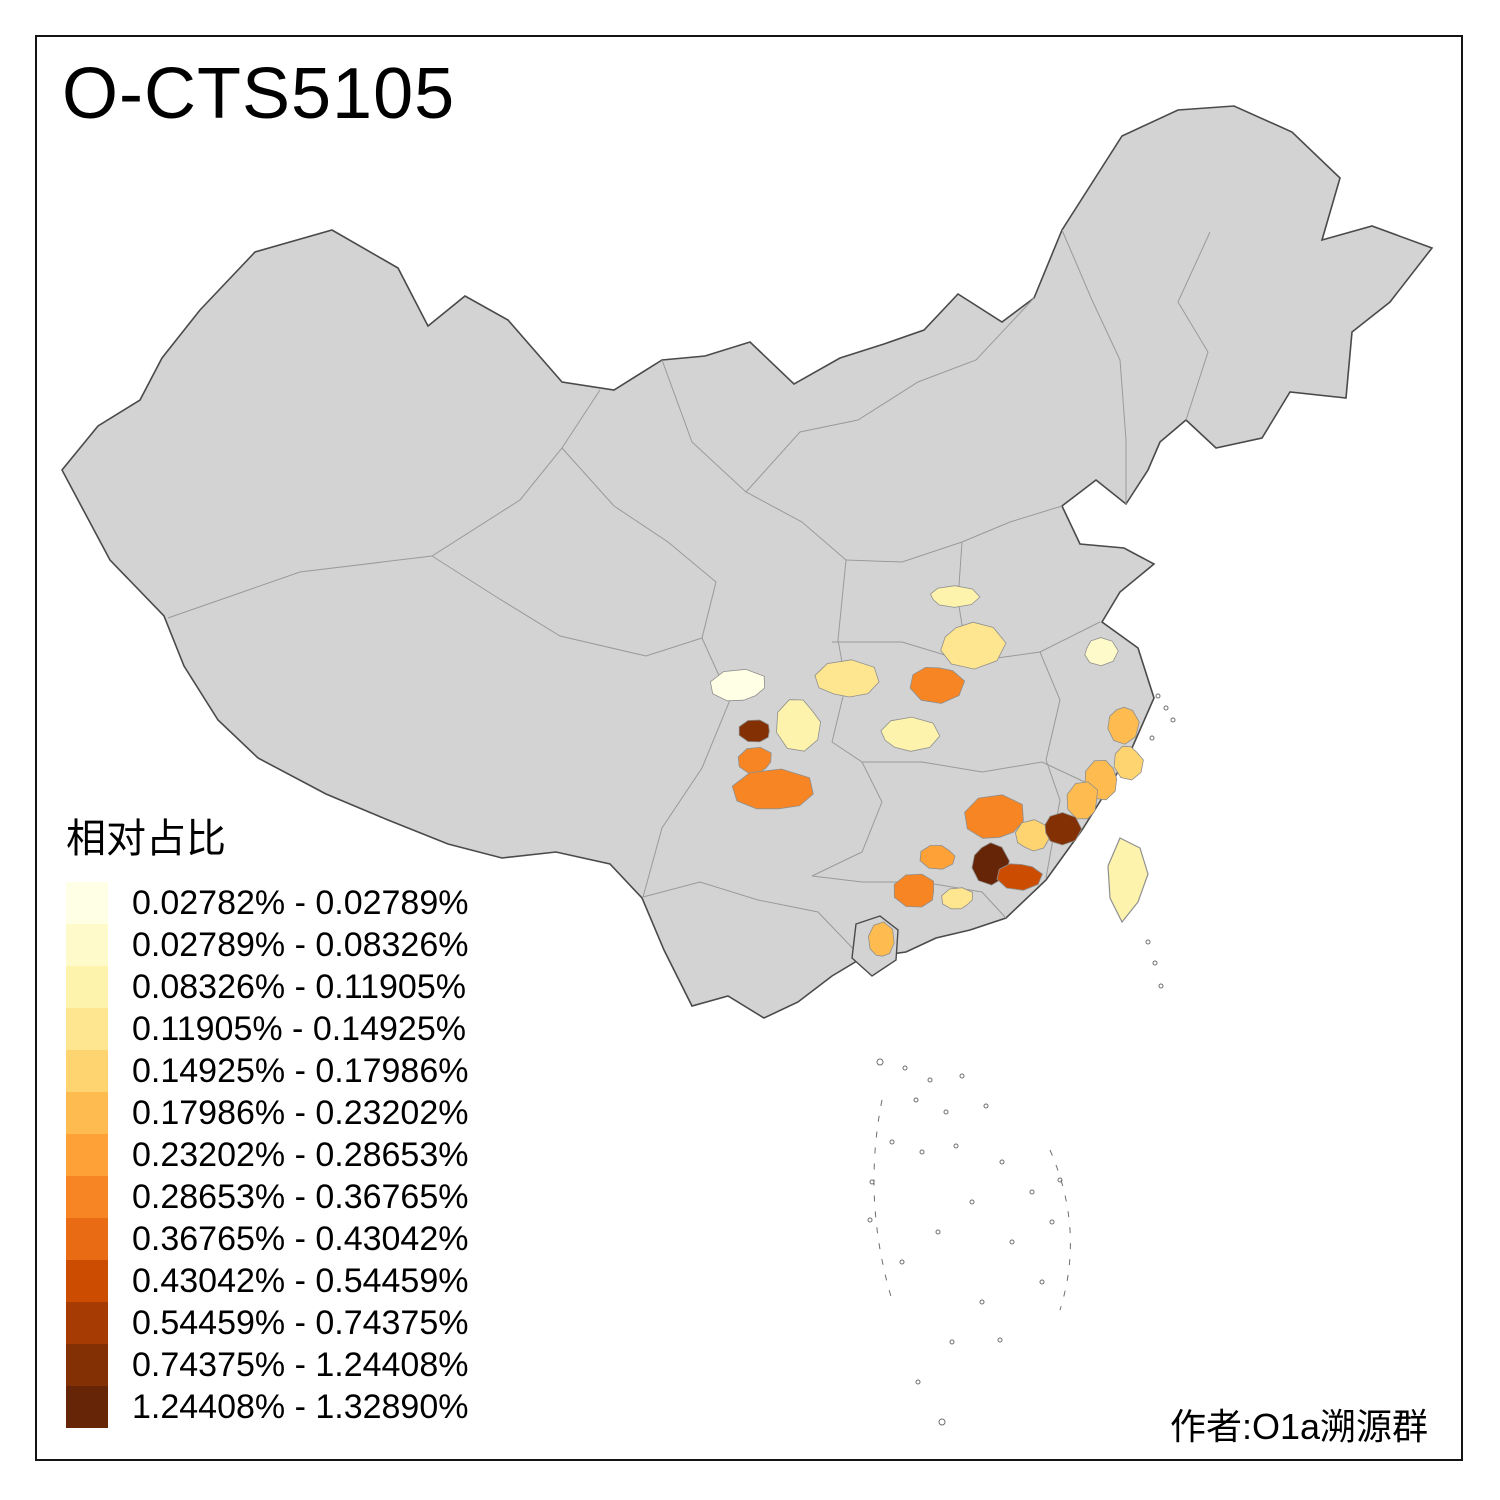 Image resolution: width=1500 pixels, height=1500 pixels. What do you see at coordinates (300, 1154) in the screenshot?
I see `legend-label: 0.23202% - 0.28653%` at bounding box center [300, 1154].